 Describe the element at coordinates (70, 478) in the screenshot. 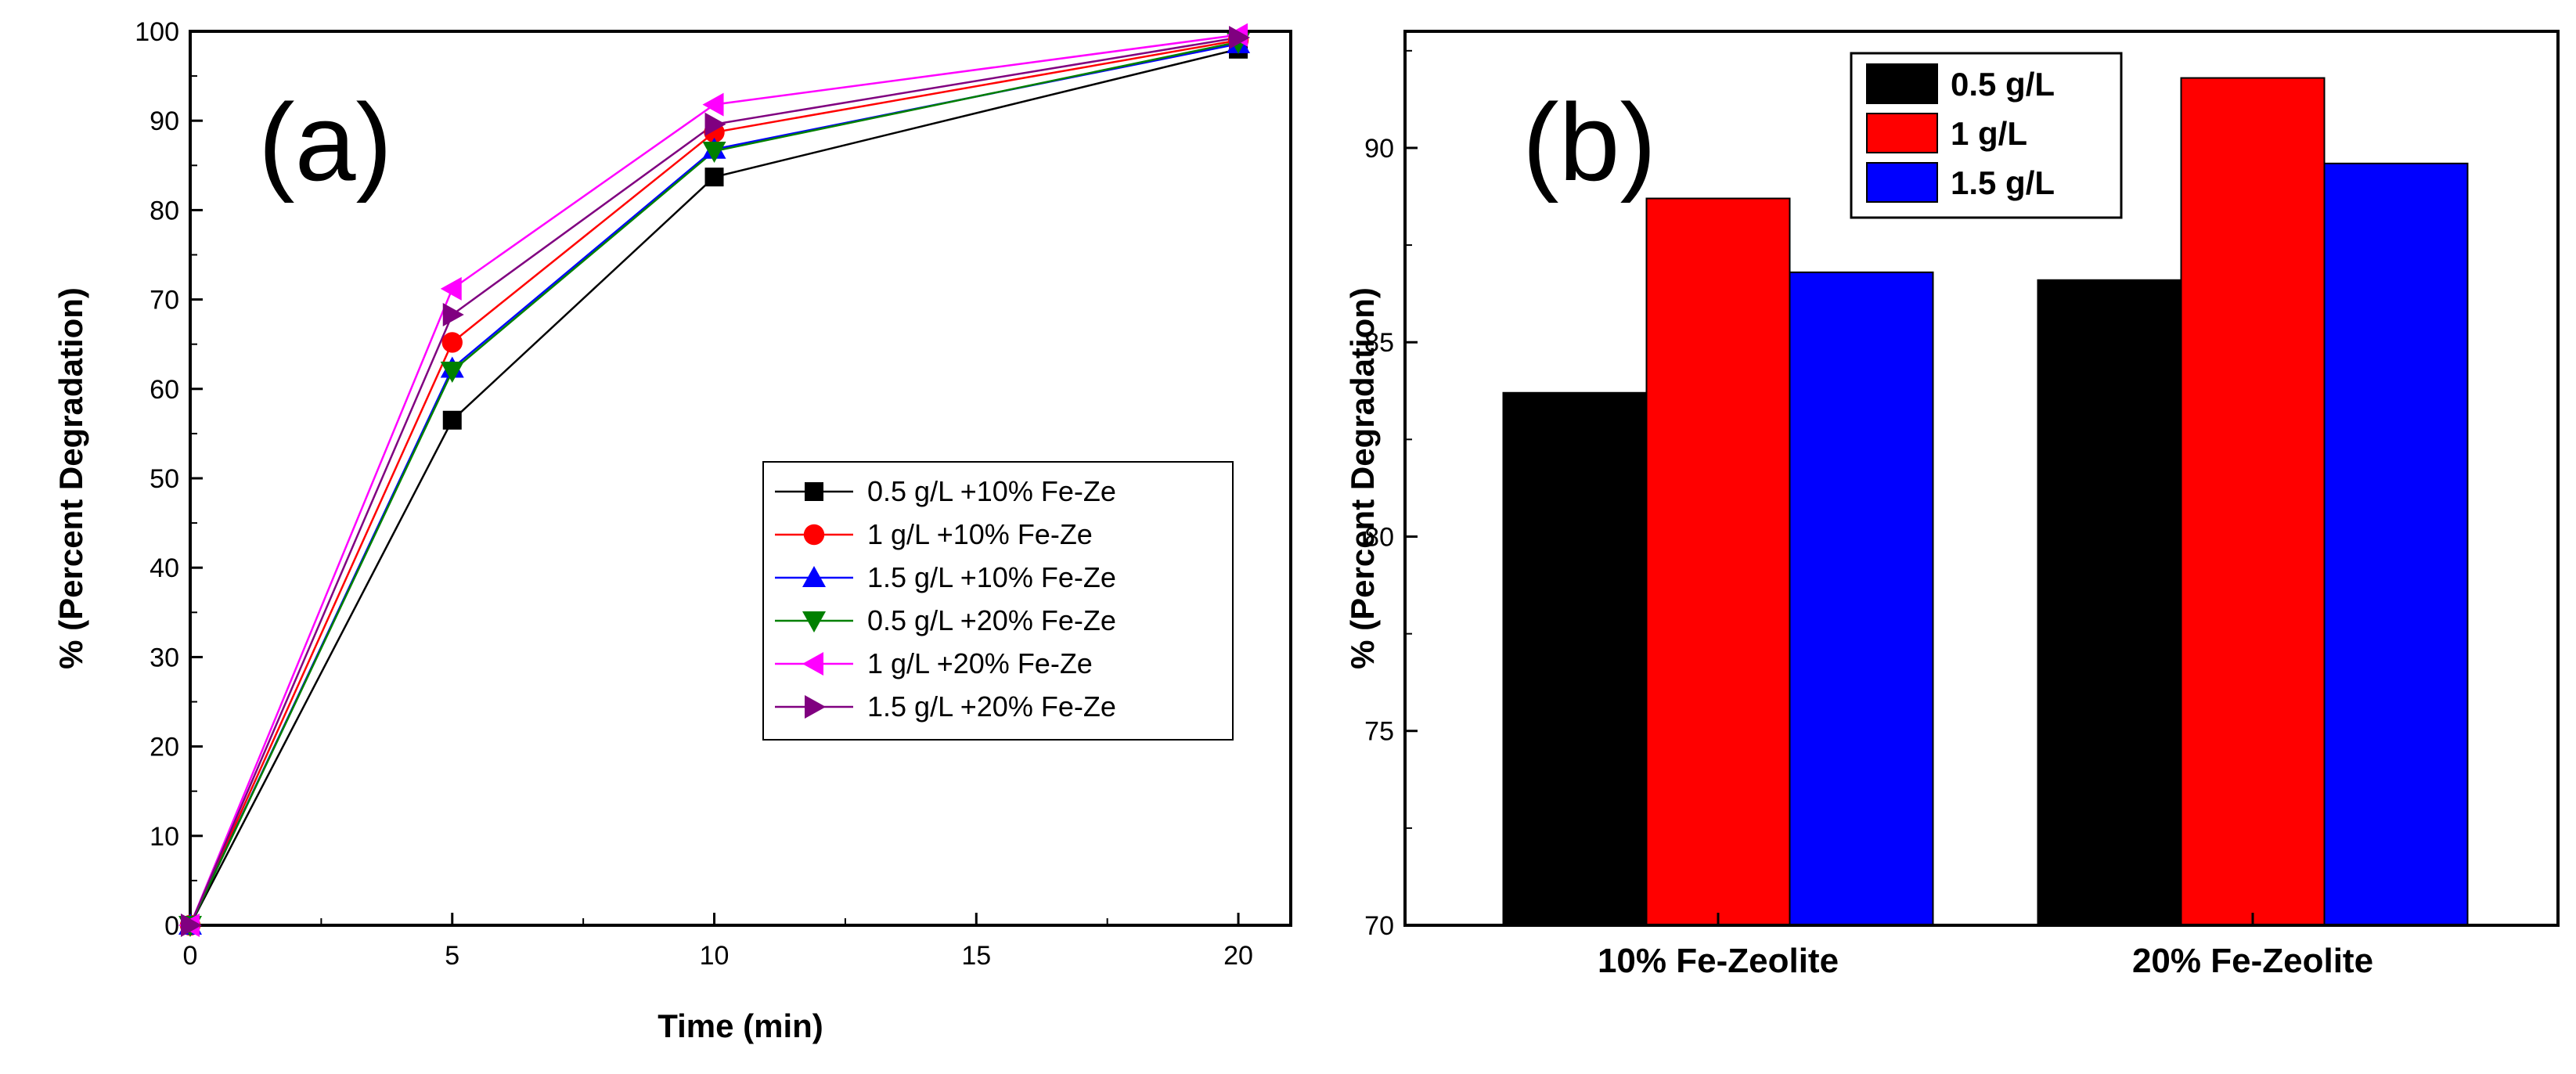

I see `panel-a-y-axis-label: % (Percent Degradation)` at that location.